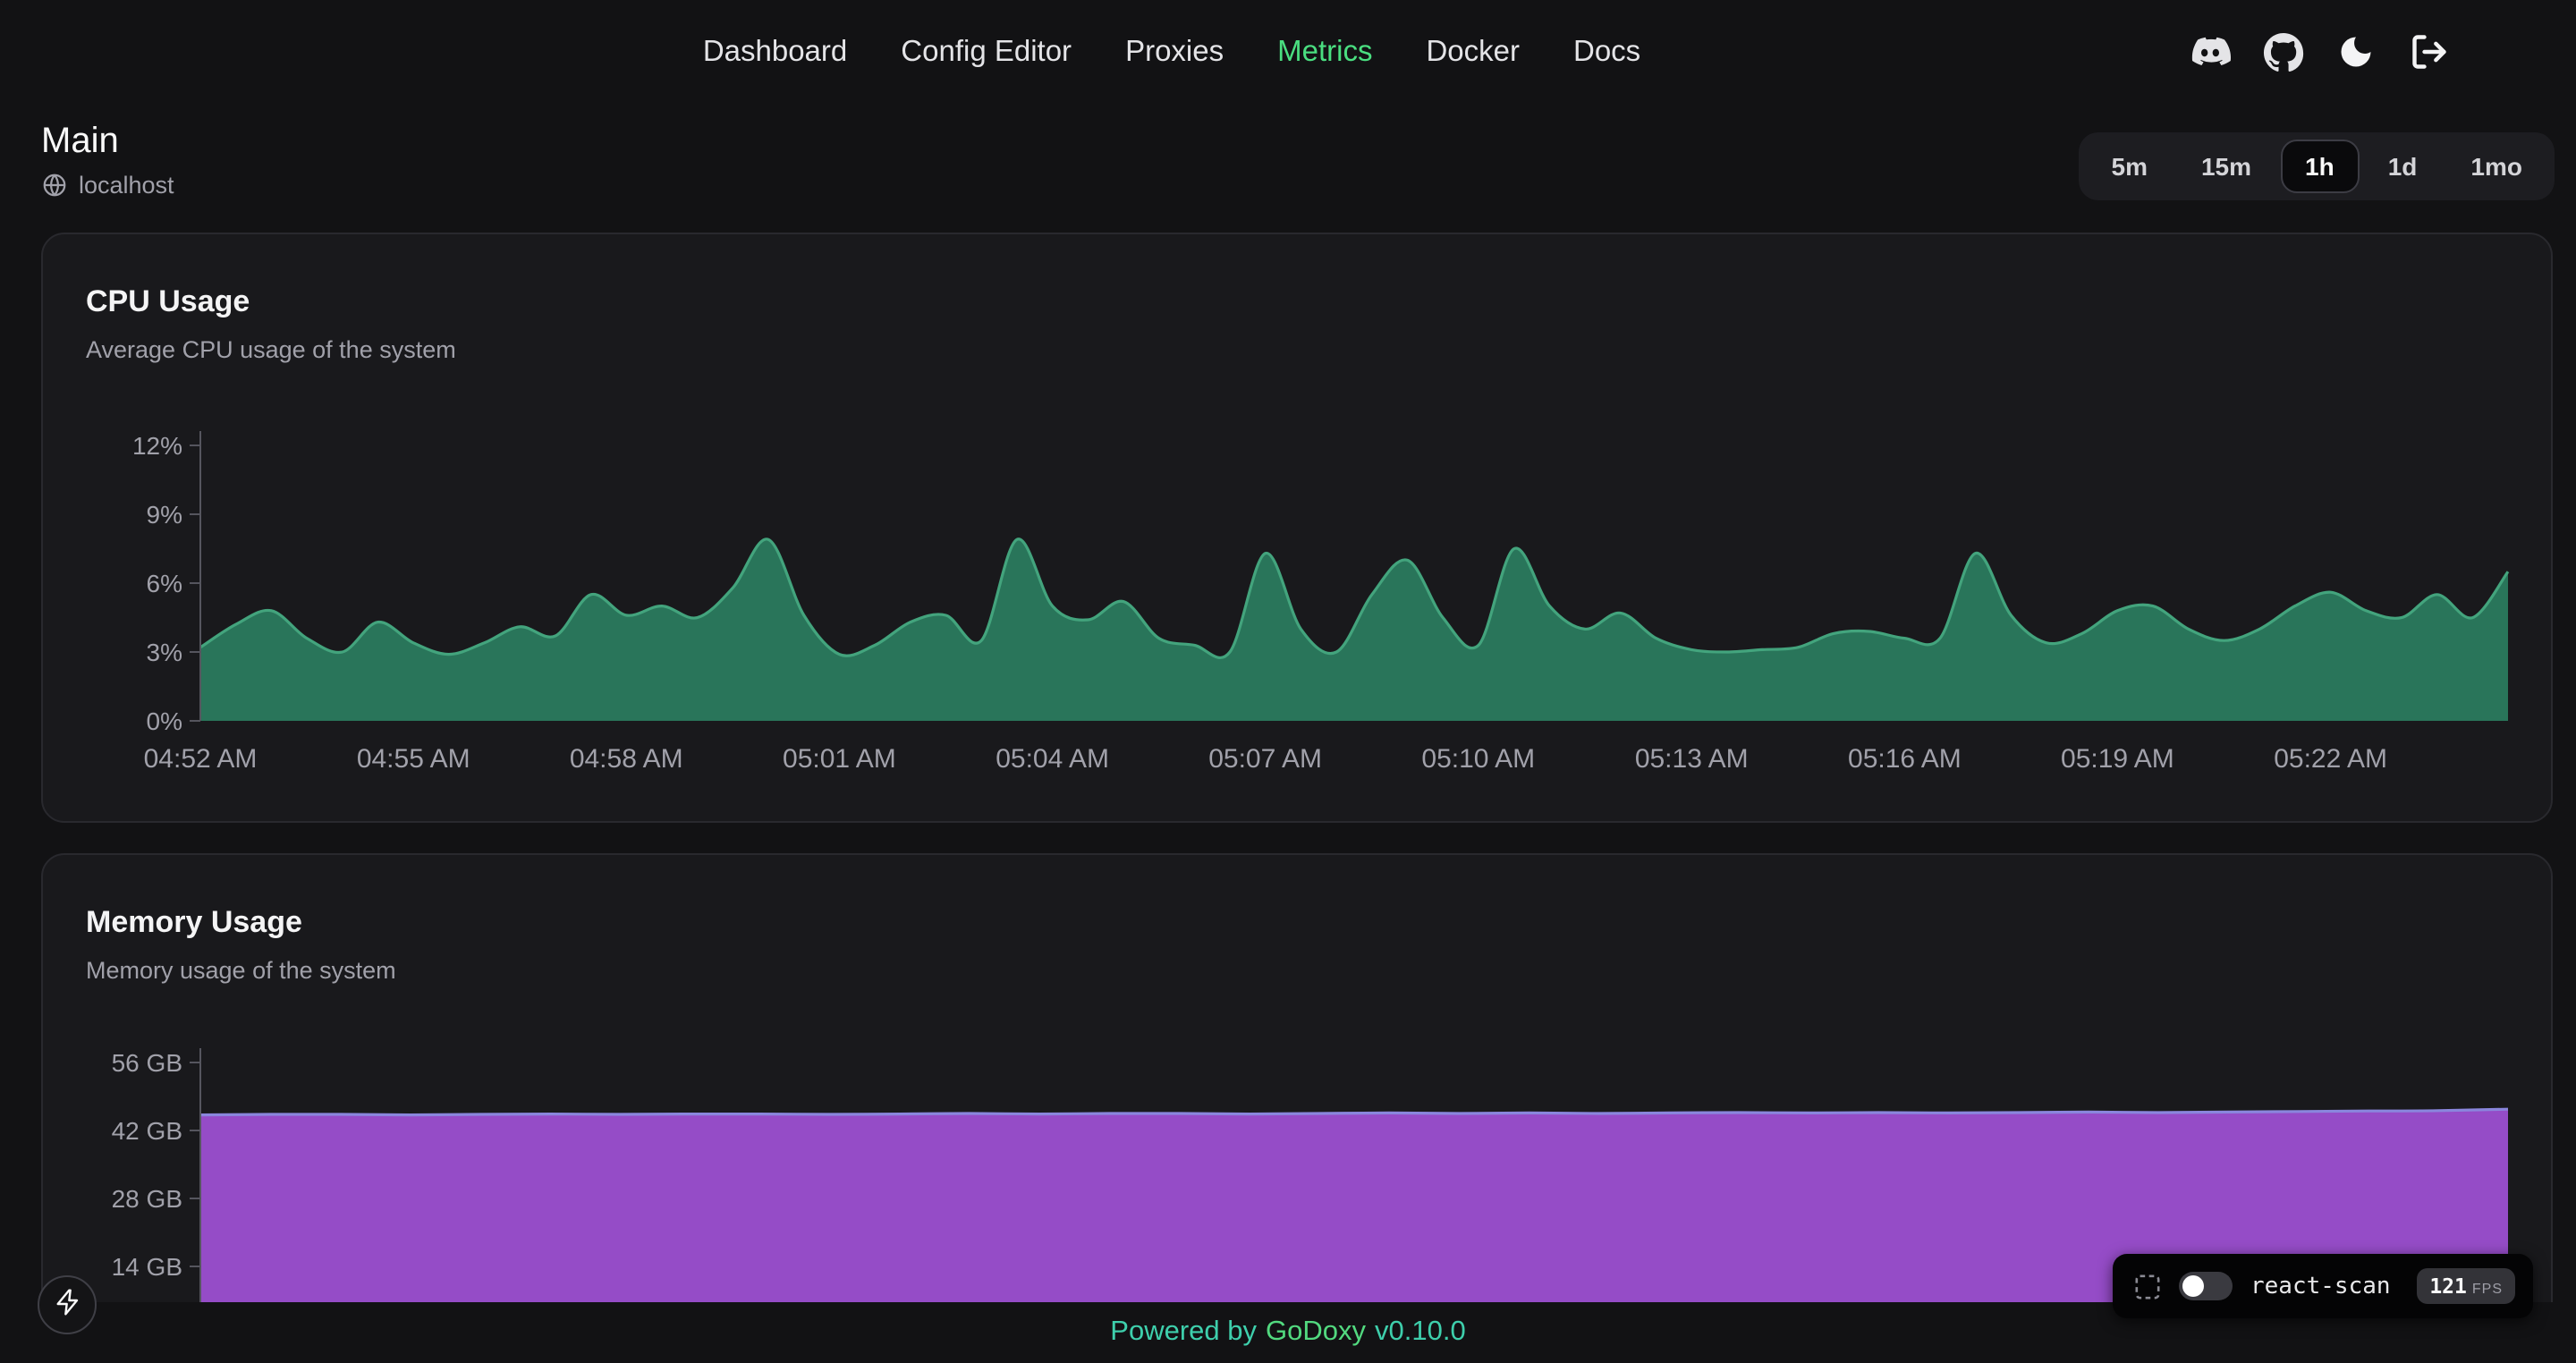 This screenshot has width=2576, height=1363. What do you see at coordinates (164, 515) in the screenshot?
I see `svg-text: 9%` at bounding box center [164, 515].